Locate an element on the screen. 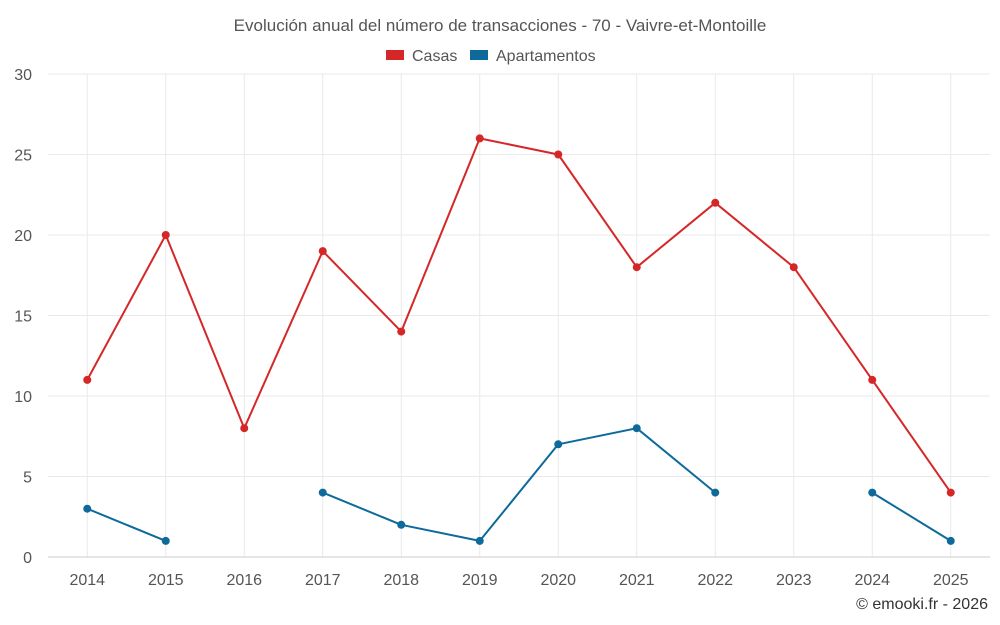 The width and height of the screenshot is (1000, 625). data-point-casas-2021 is located at coordinates (636, 267).